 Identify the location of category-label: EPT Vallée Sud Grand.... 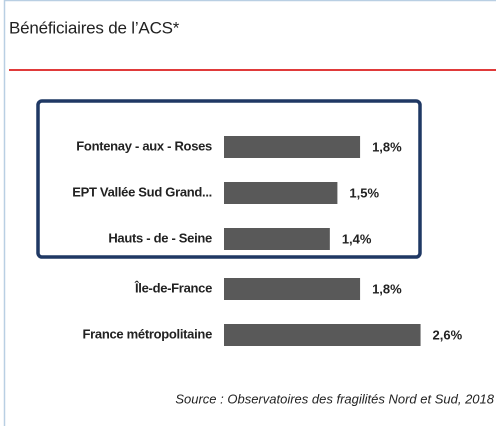
(142, 191).